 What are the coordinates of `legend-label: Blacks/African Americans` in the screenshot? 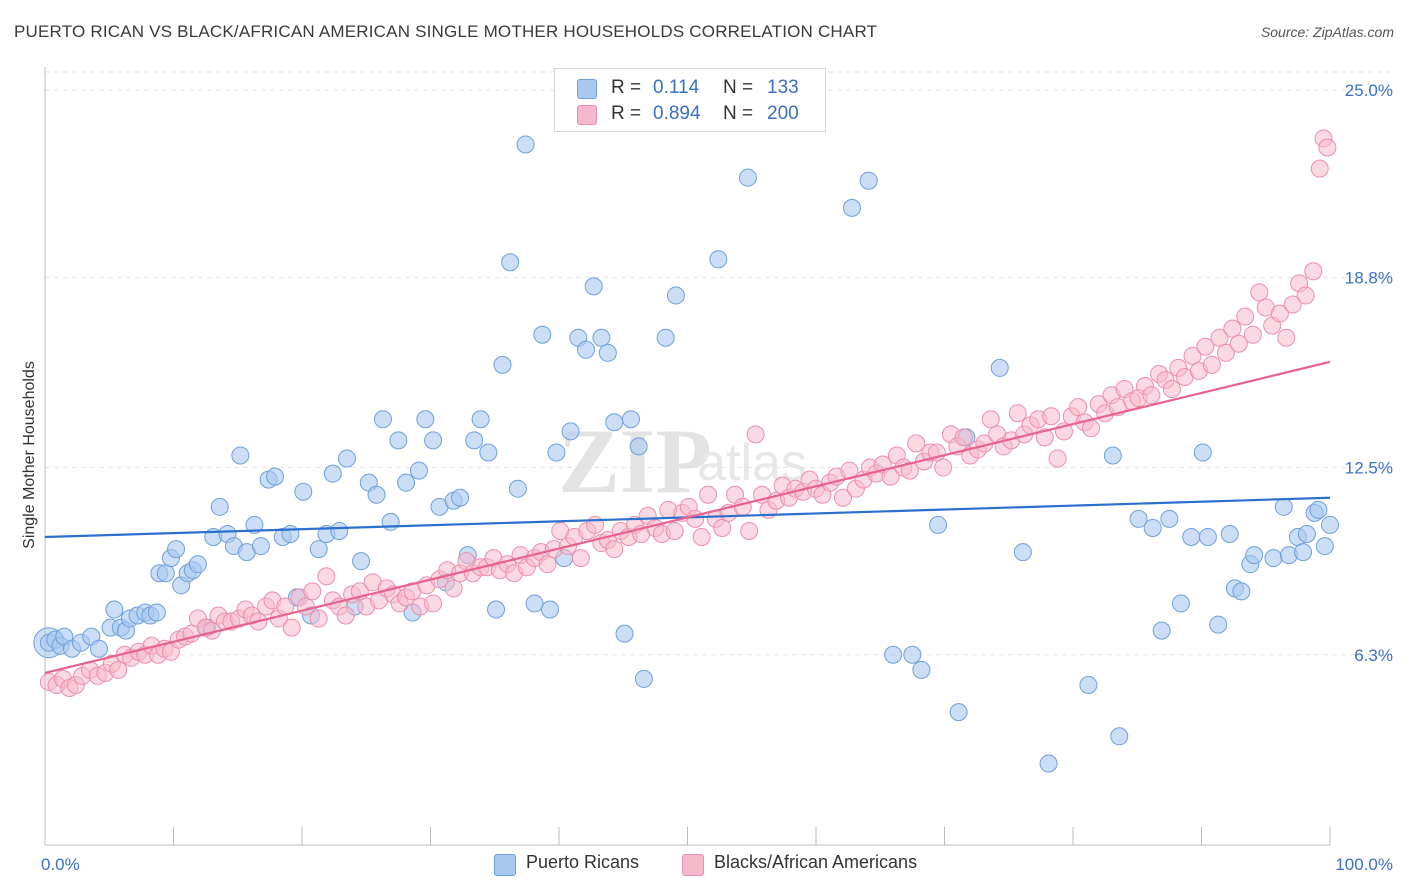 It's located at (816, 862).